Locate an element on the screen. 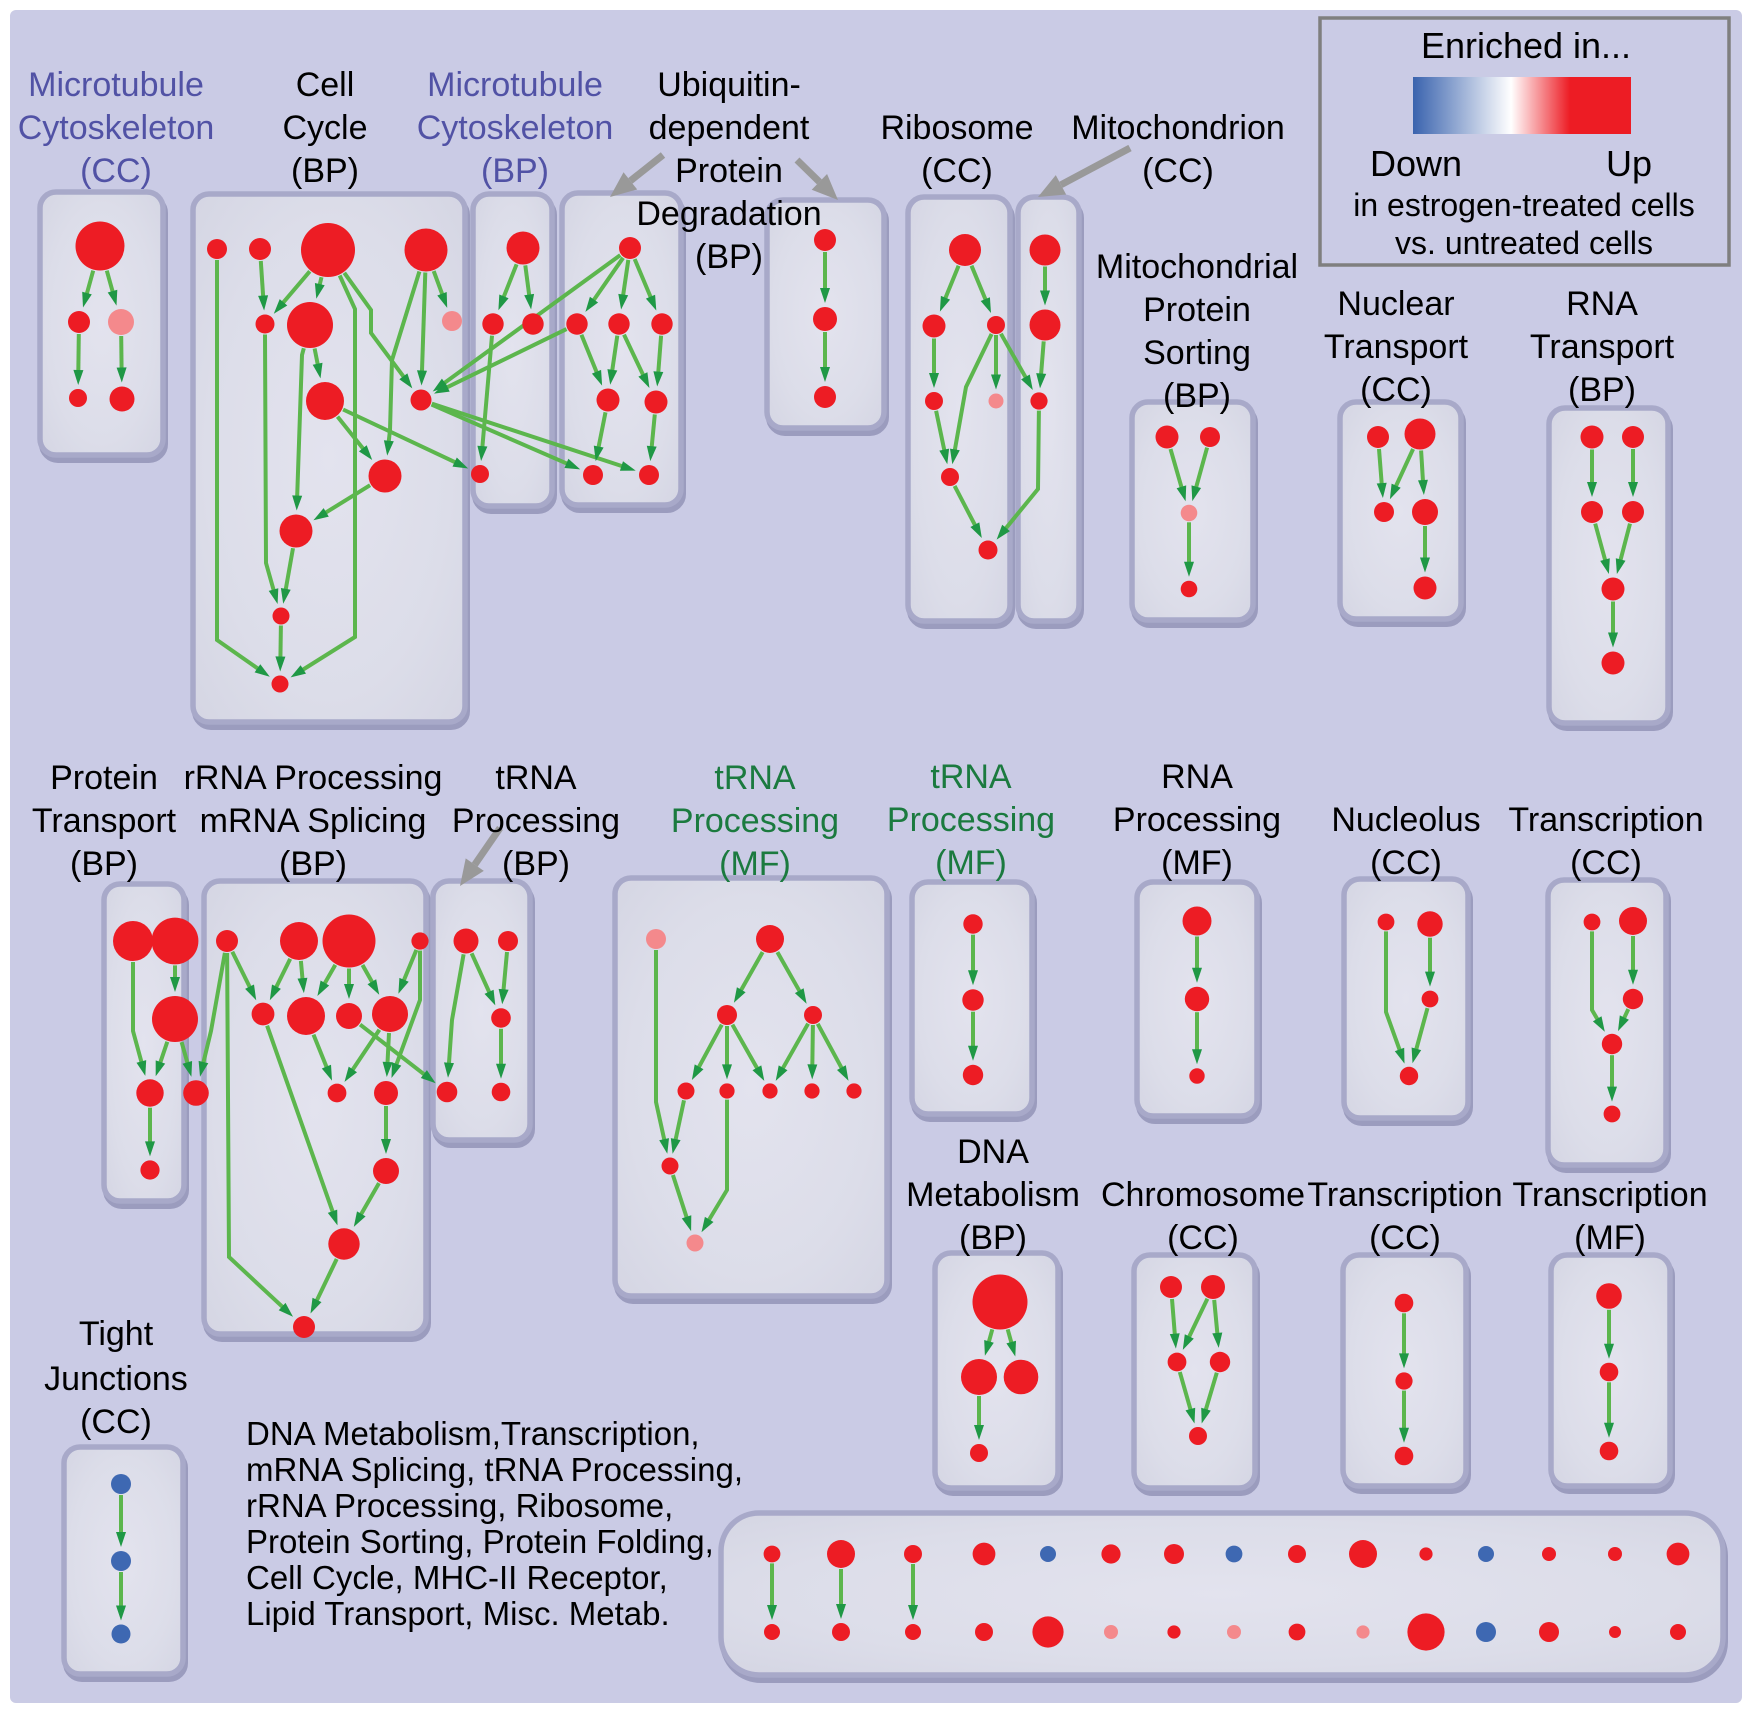 The height and width of the screenshot is (1715, 1750). svg-text: Mitochondrial is located at coordinates (1197, 267).